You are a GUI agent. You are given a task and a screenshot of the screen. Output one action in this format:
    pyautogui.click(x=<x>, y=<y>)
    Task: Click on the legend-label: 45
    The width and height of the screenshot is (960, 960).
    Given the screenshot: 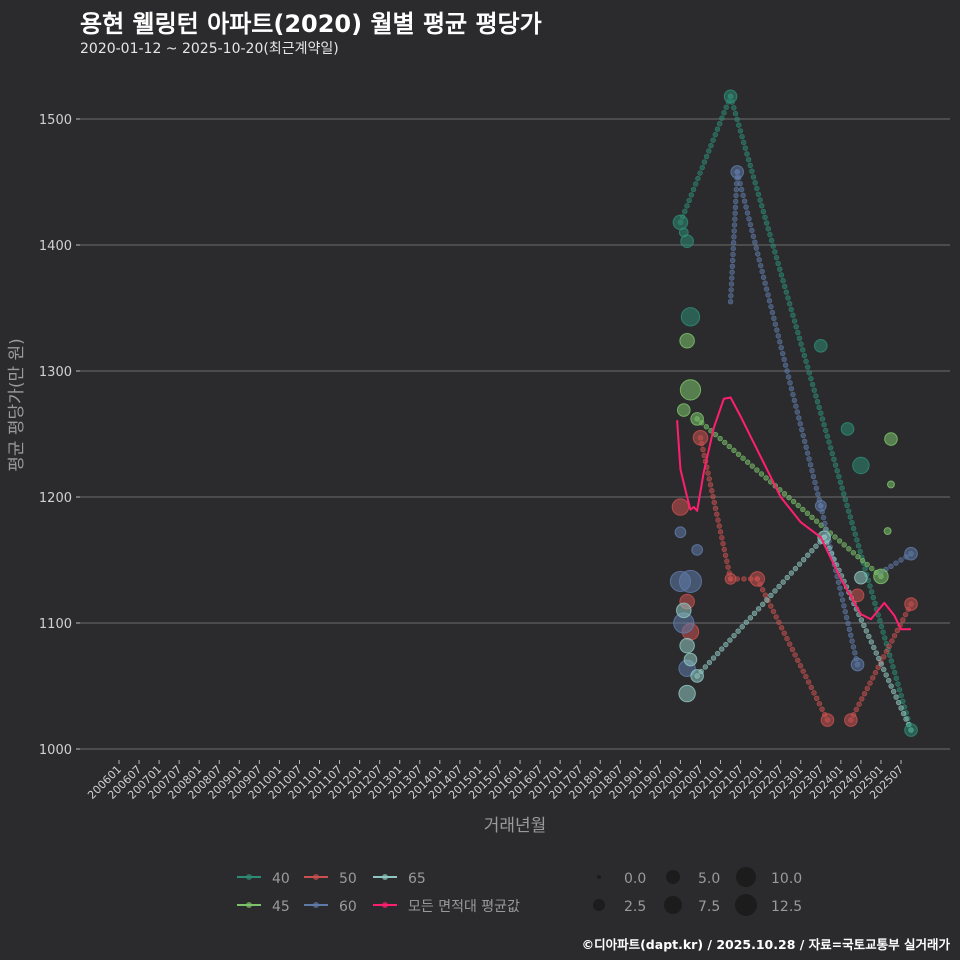 What is the action you would take?
    pyautogui.click(x=281, y=907)
    